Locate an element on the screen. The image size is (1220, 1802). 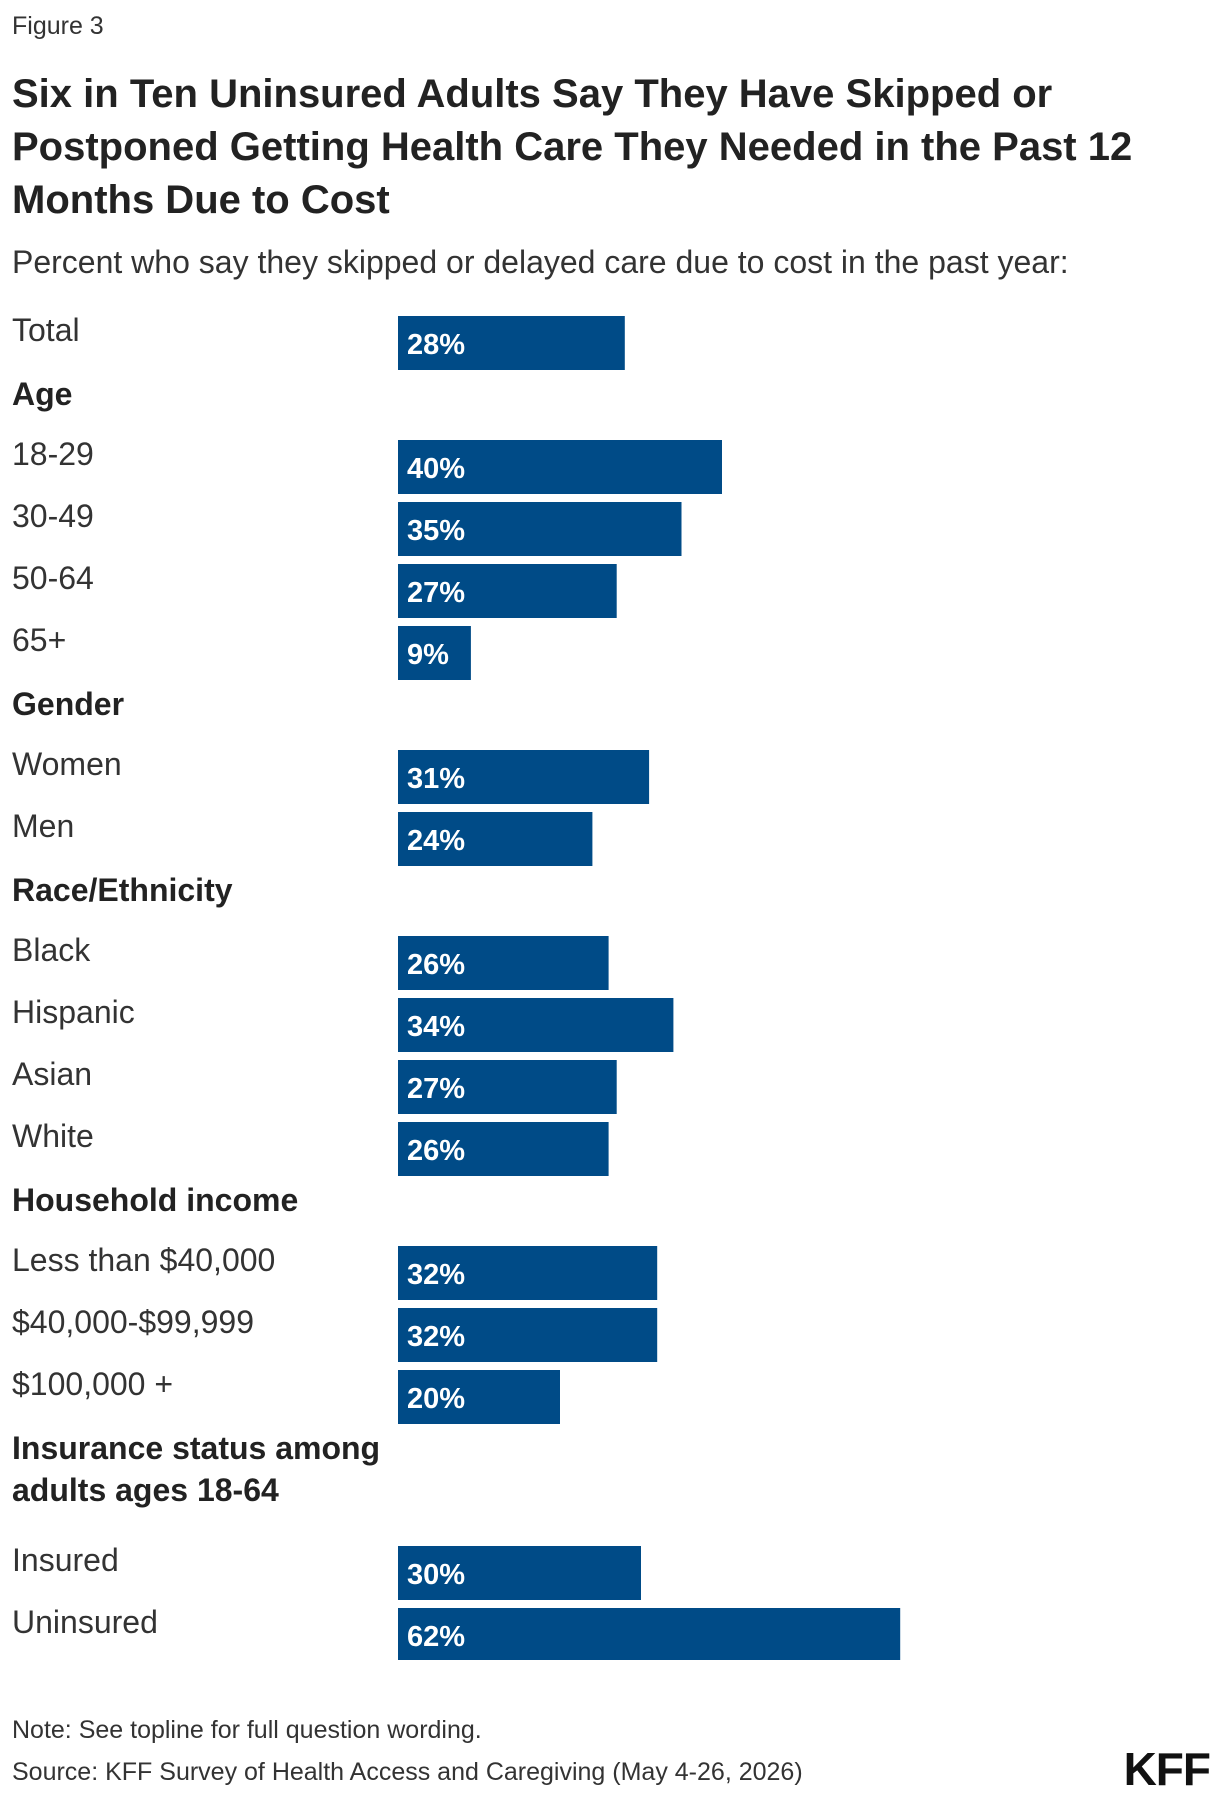
category-label: 18-29 is located at coordinates (53, 454).